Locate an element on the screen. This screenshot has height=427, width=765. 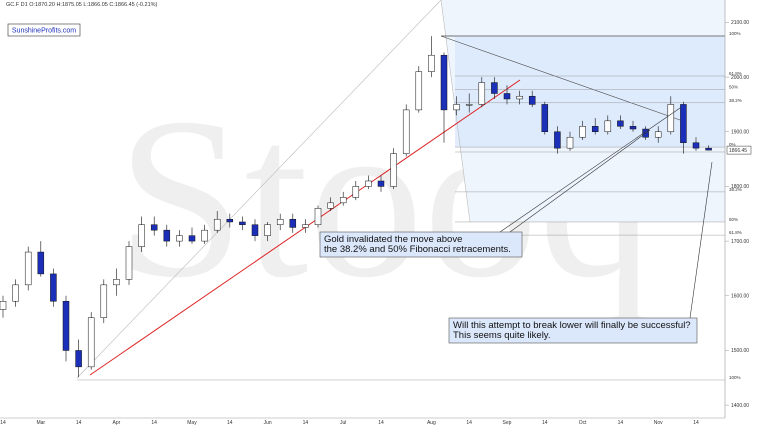
trend-line is located at coordinates (560, 78).